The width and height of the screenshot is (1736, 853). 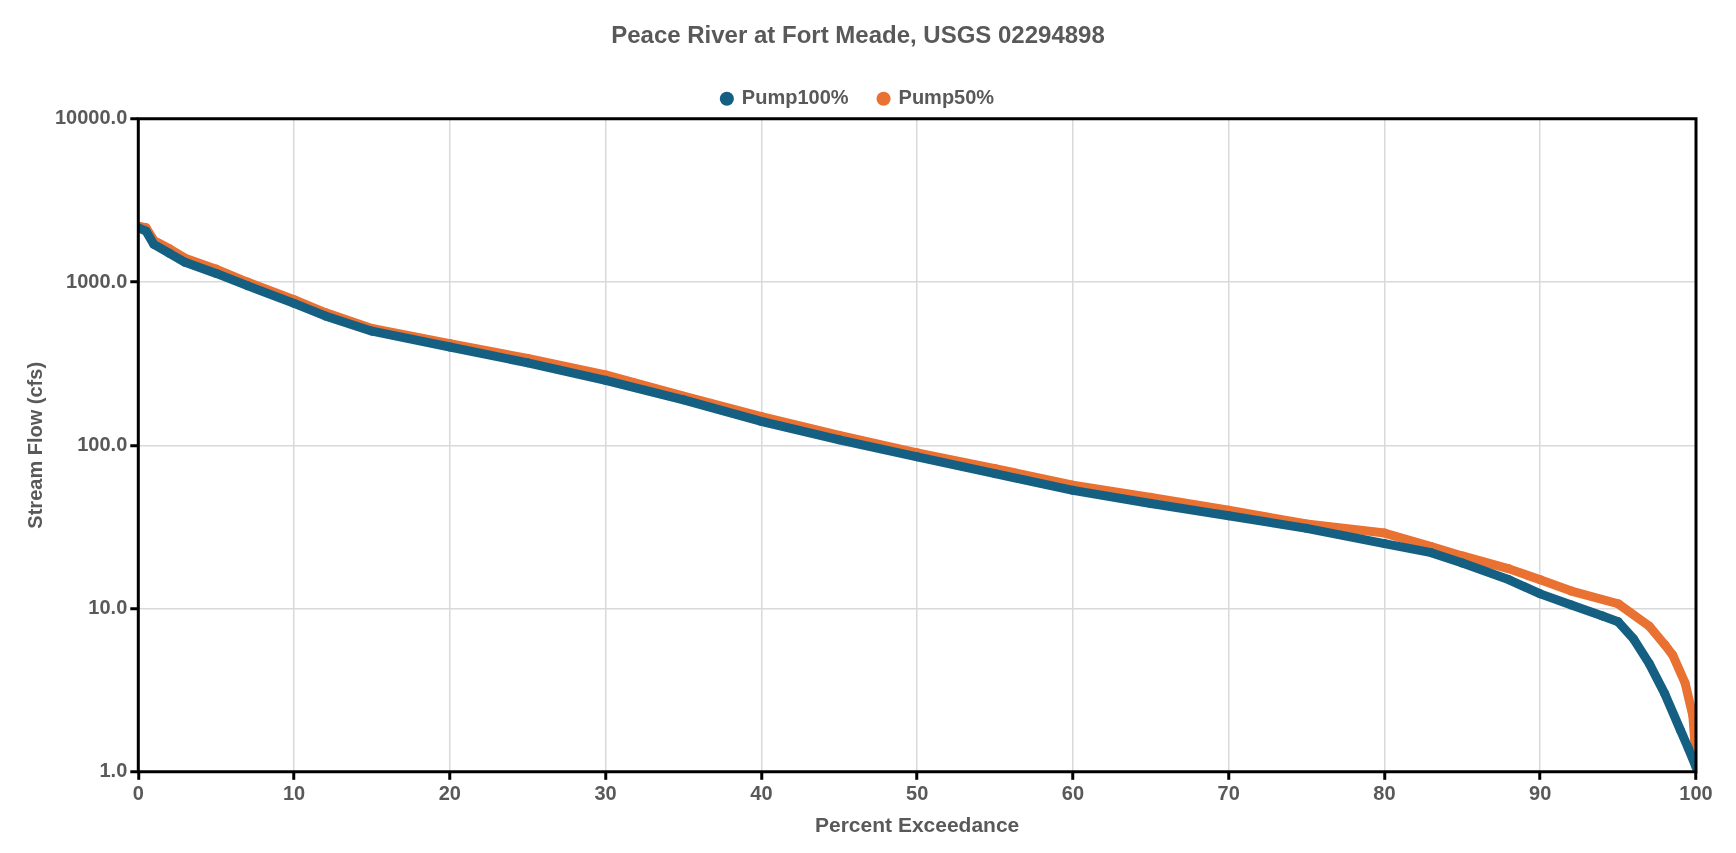 I want to click on x-tick-label: 20, so click(x=449, y=793).